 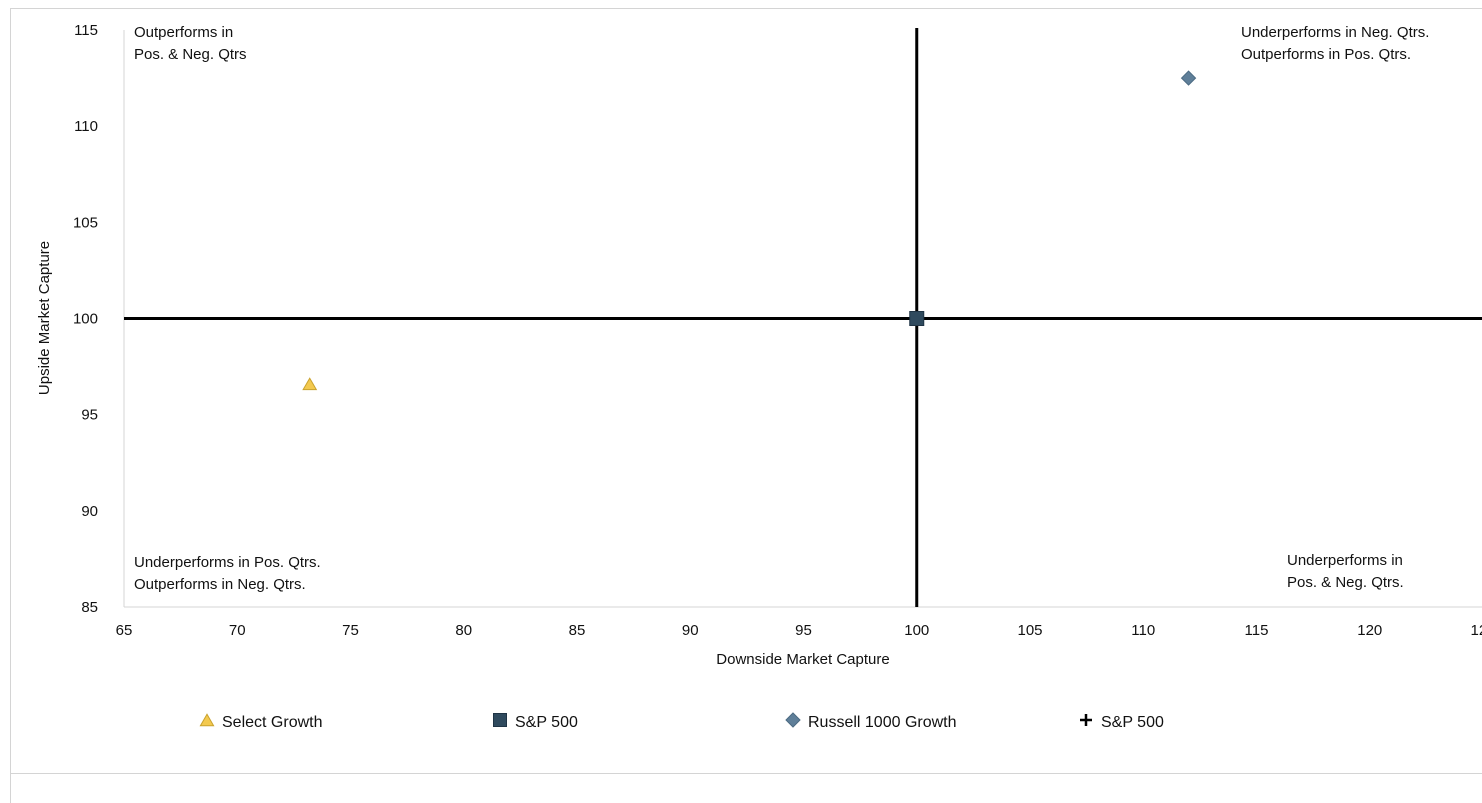 I want to click on quadrant-label-top-left: Outperforms in Pos. & Neg. Qtrs, so click(x=190, y=43).